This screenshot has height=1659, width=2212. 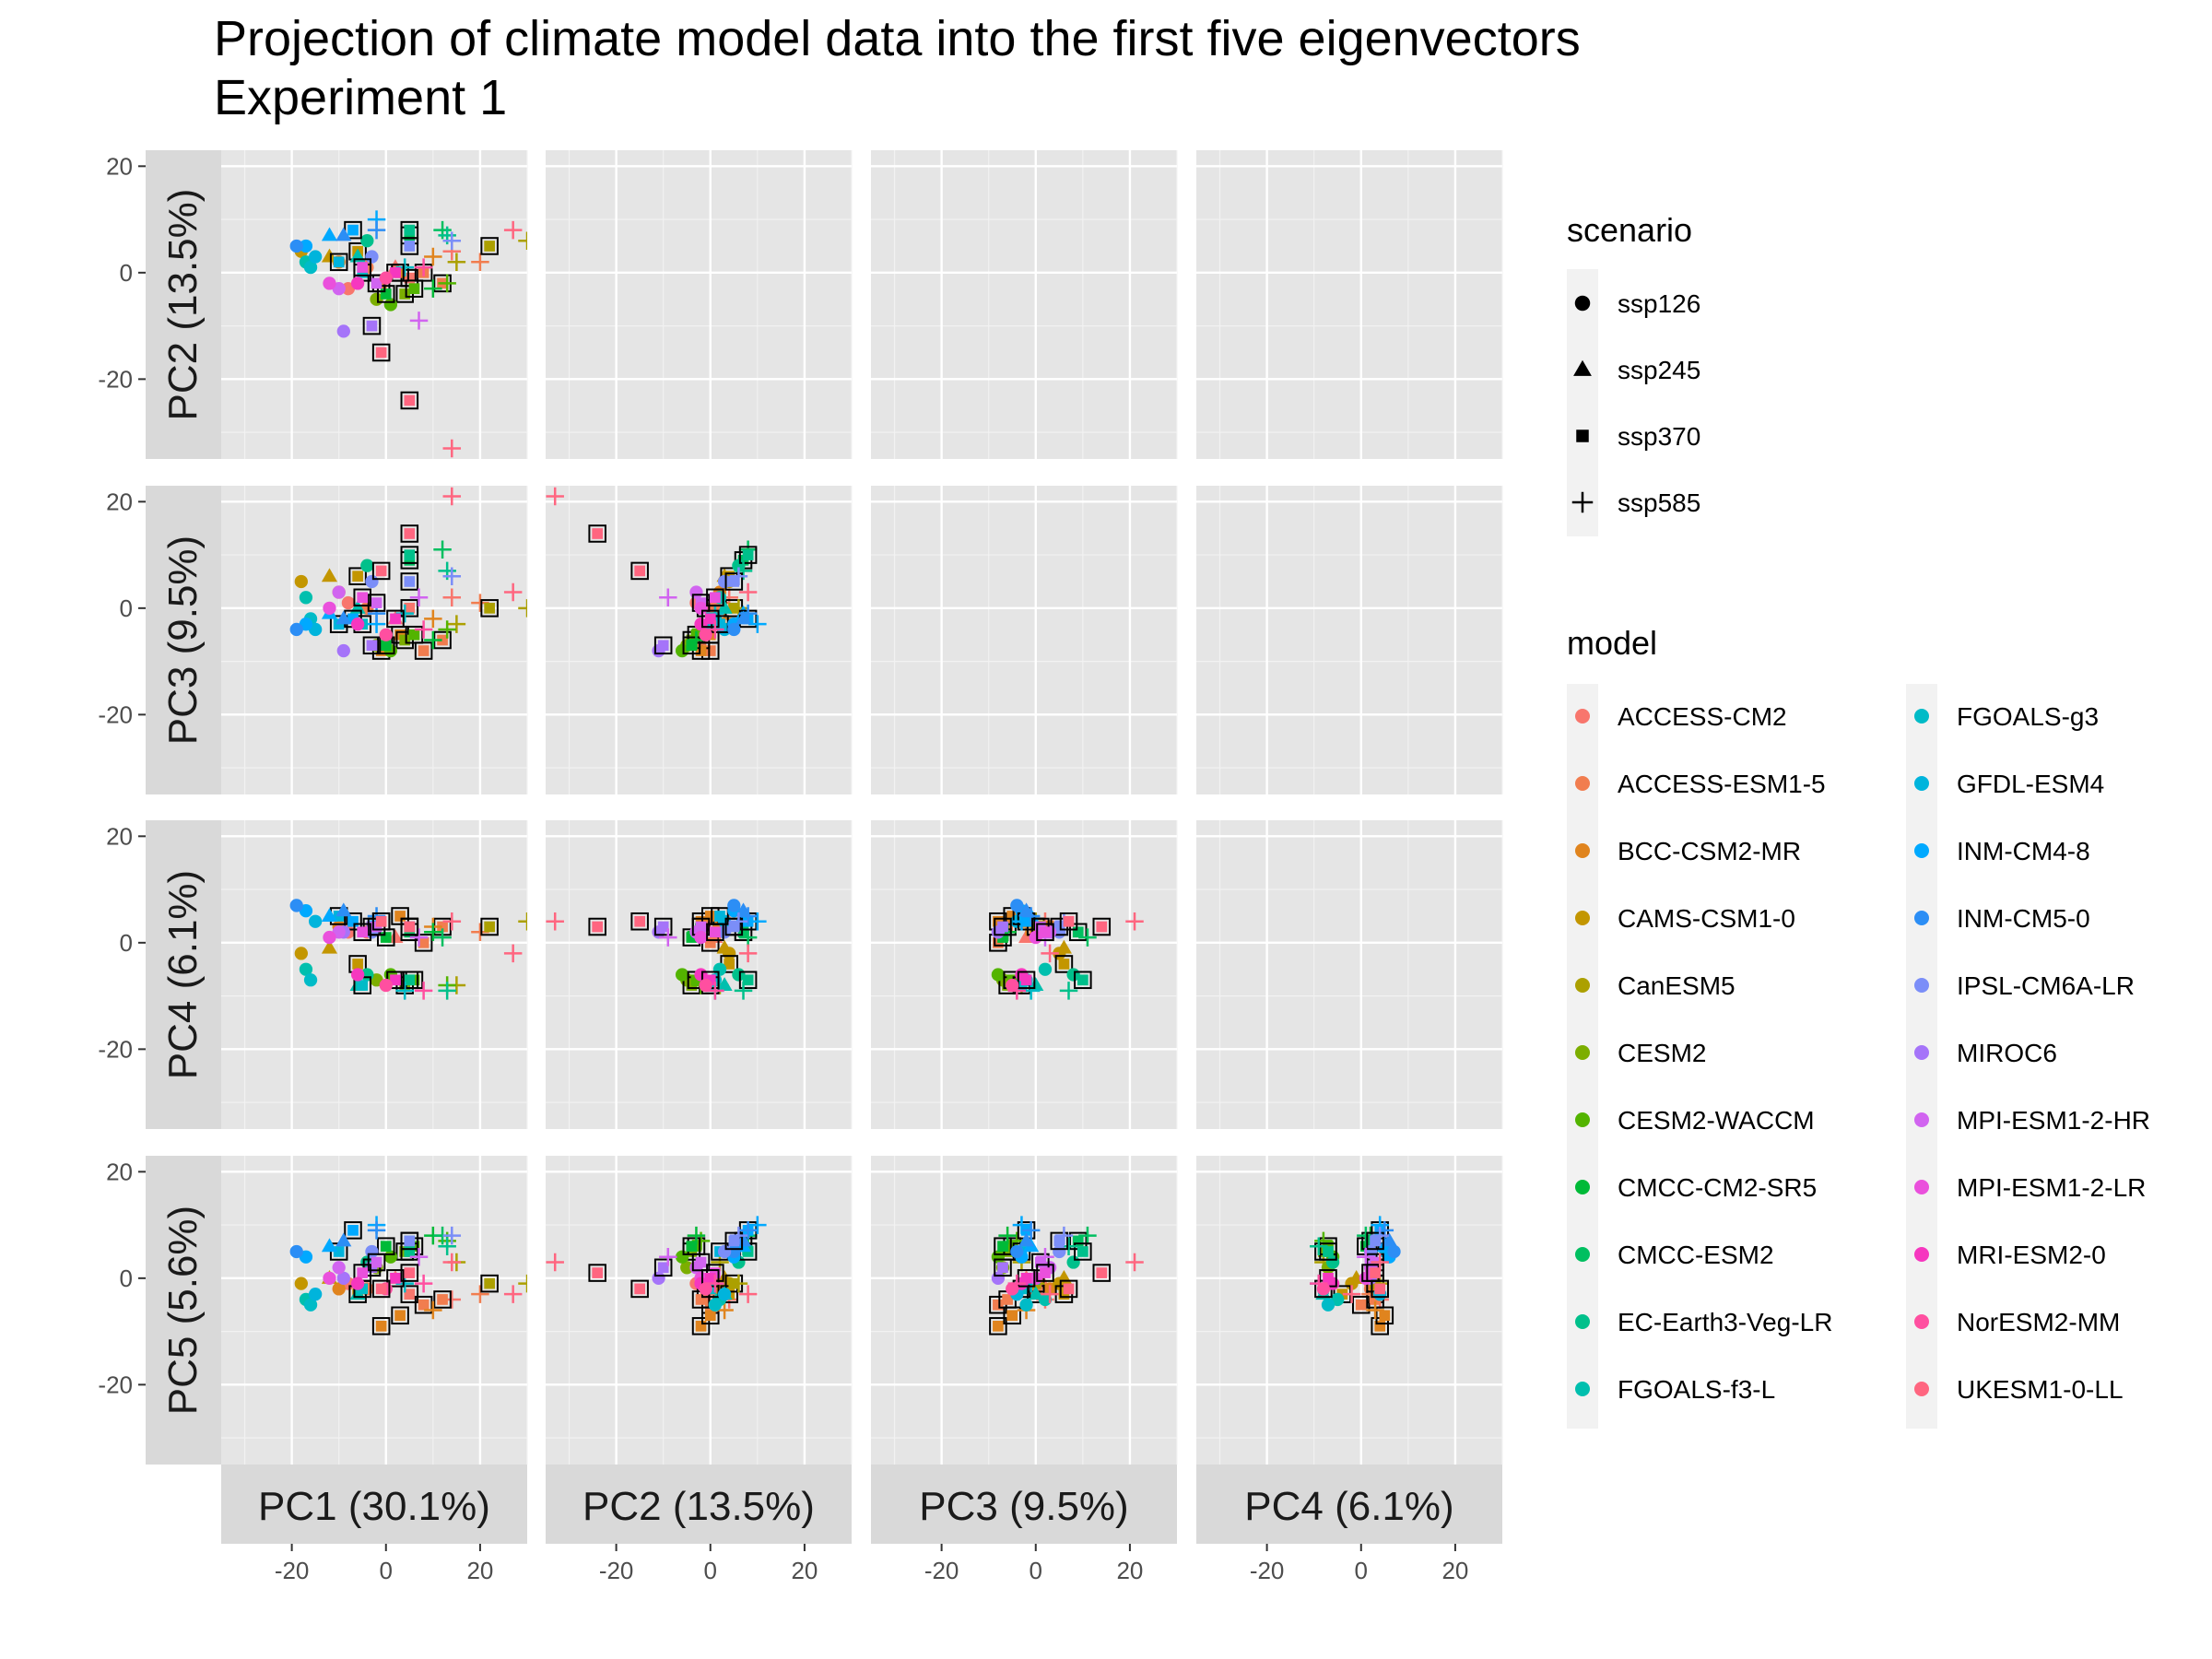 What do you see at coordinates (699, 640) in the screenshot?
I see `panel-r2-c2` at bounding box center [699, 640].